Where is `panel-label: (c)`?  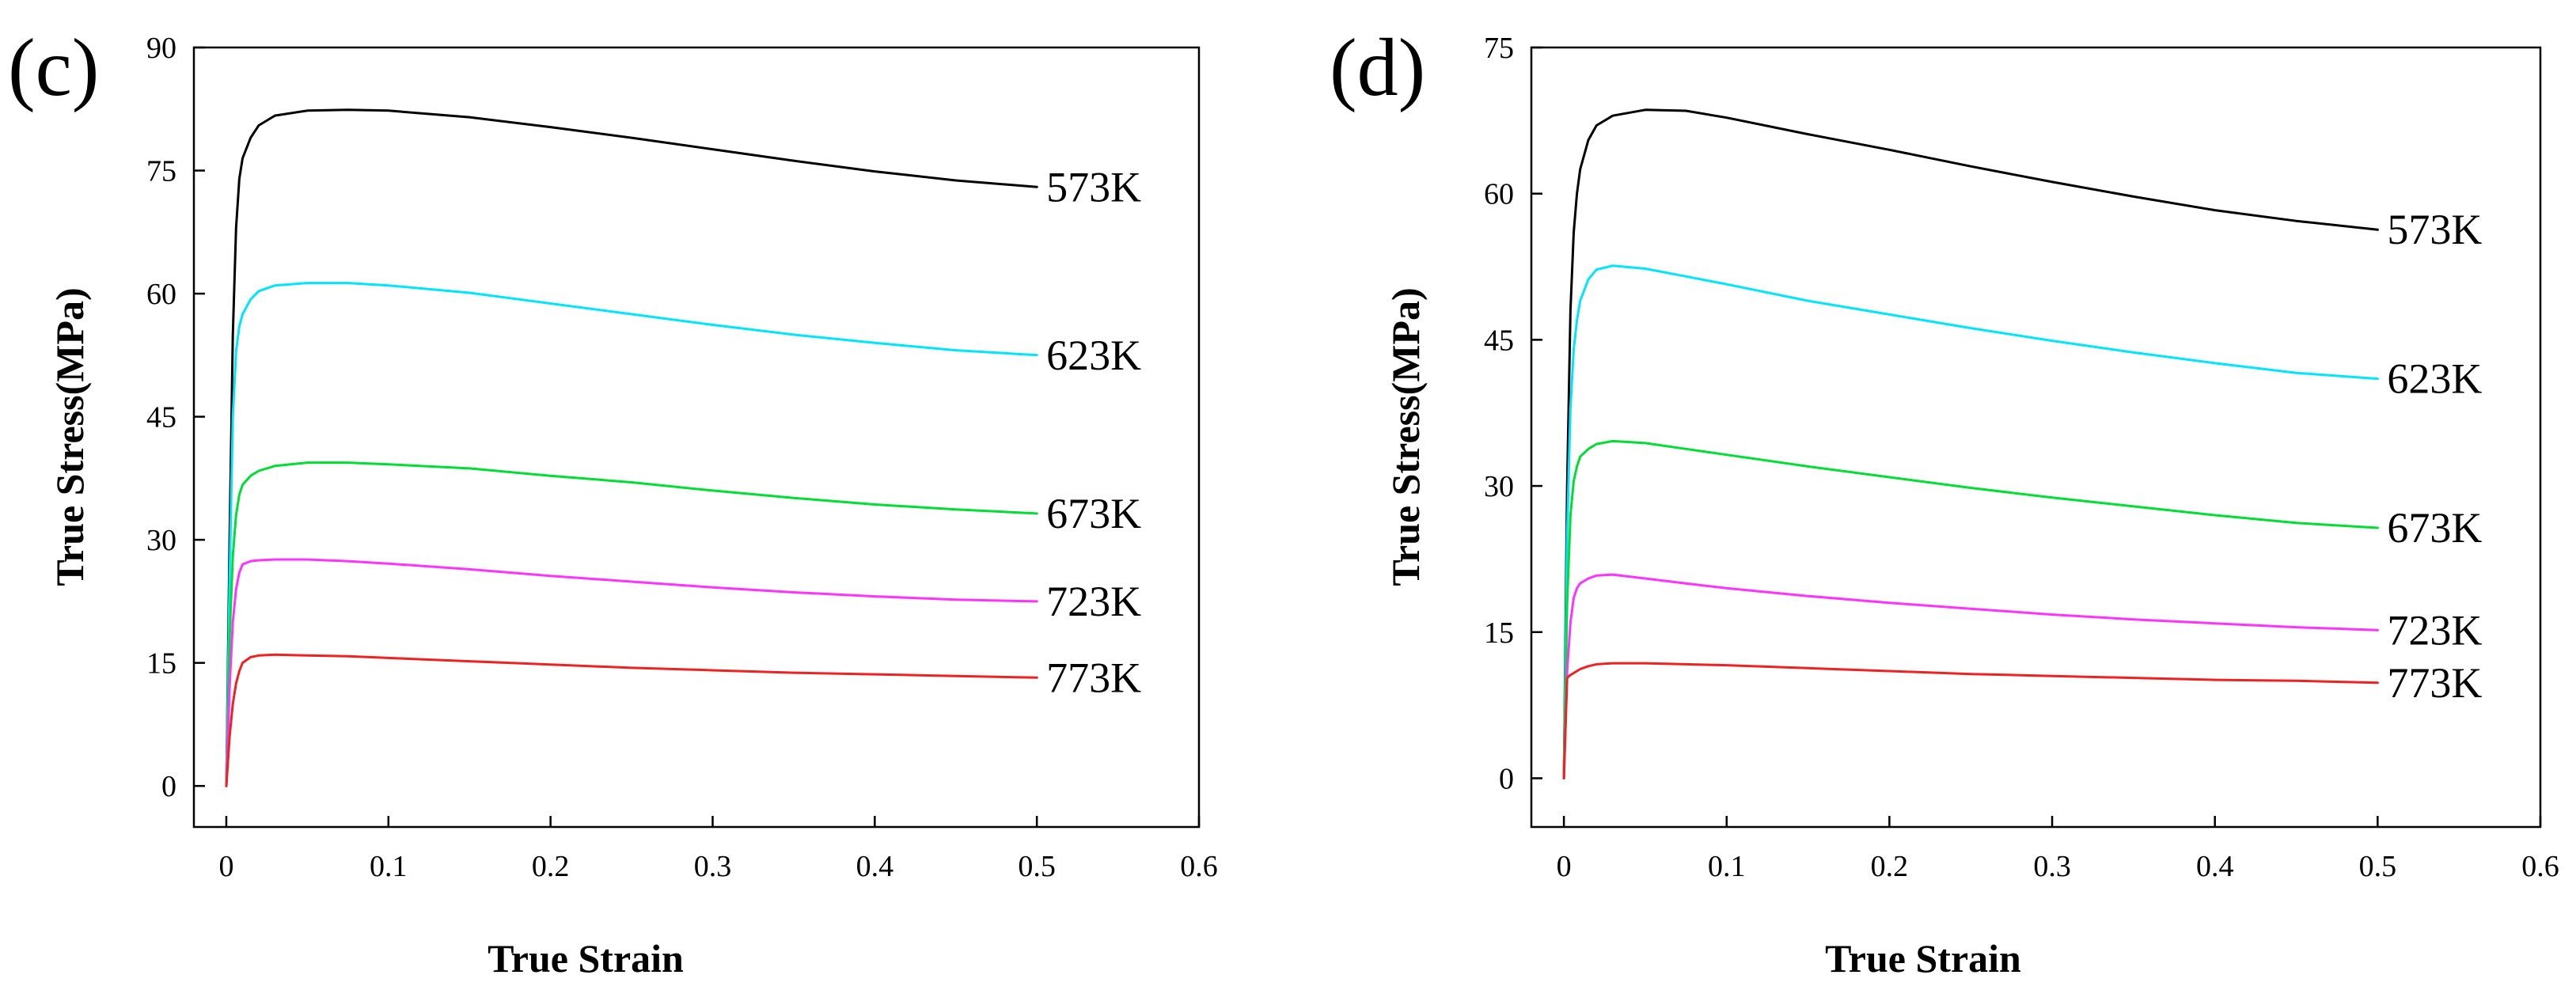 panel-label: (c) is located at coordinates (53, 67).